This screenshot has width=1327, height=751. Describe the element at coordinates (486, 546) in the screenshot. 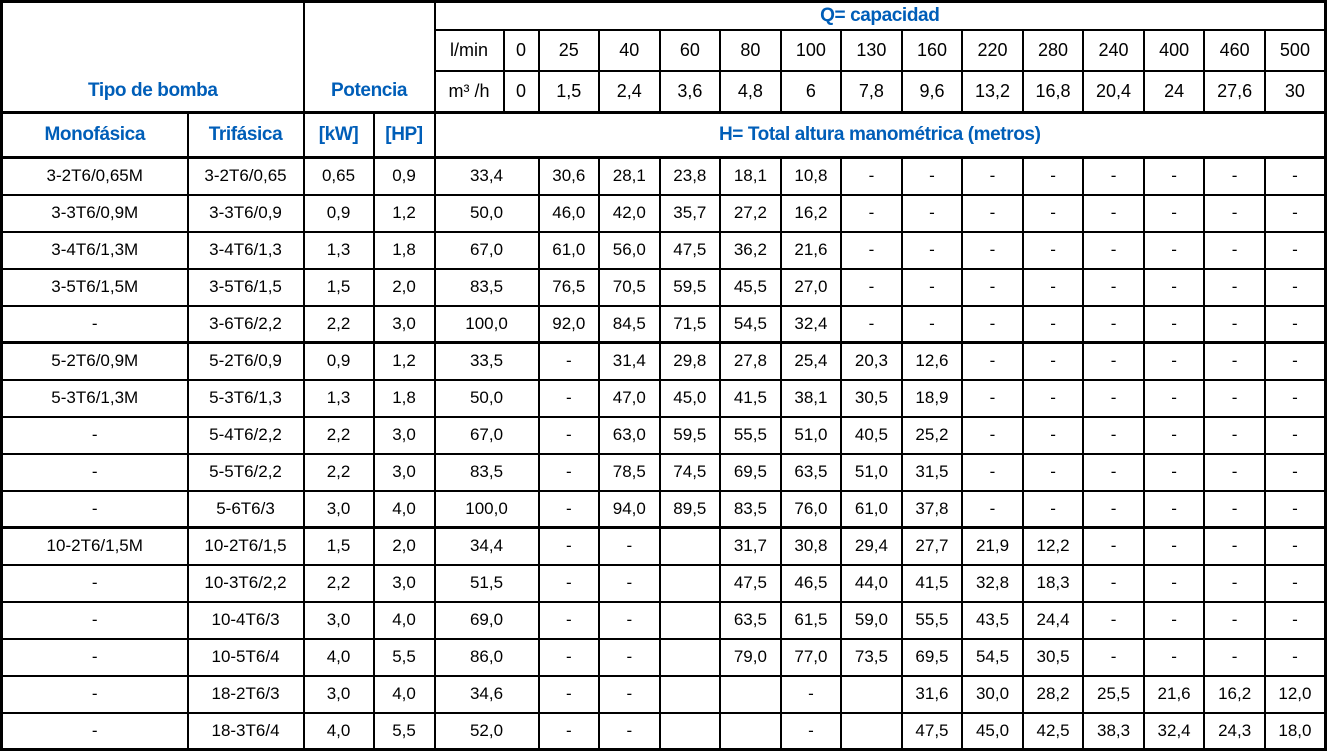

I see `h-value-cell: 34,4` at that location.